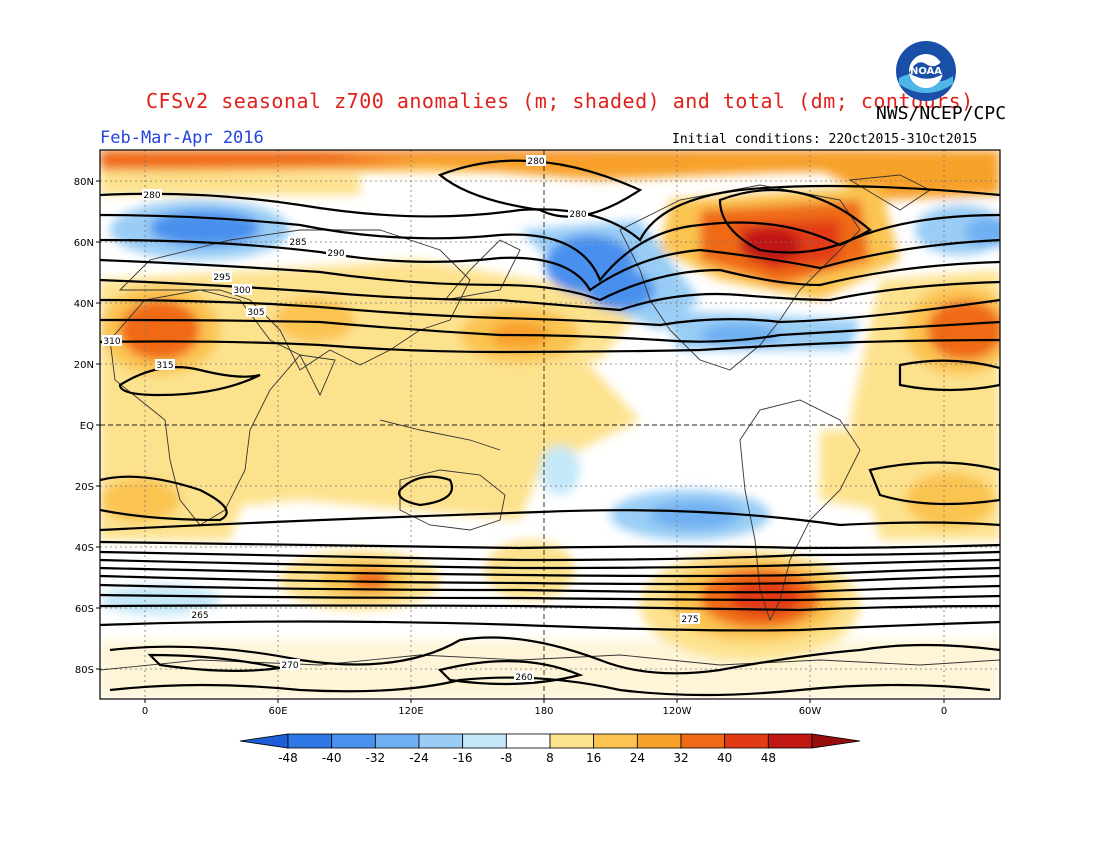 The height and width of the screenshot is (850, 1100). I want to click on lon-label: 120E, so click(410, 711).